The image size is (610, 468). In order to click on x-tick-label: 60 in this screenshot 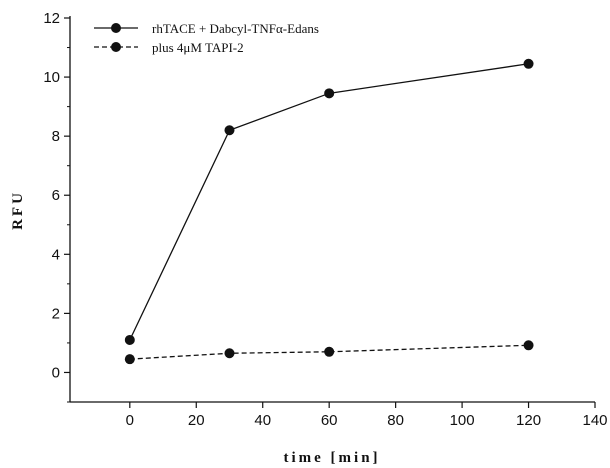, I will do `click(329, 420)`.